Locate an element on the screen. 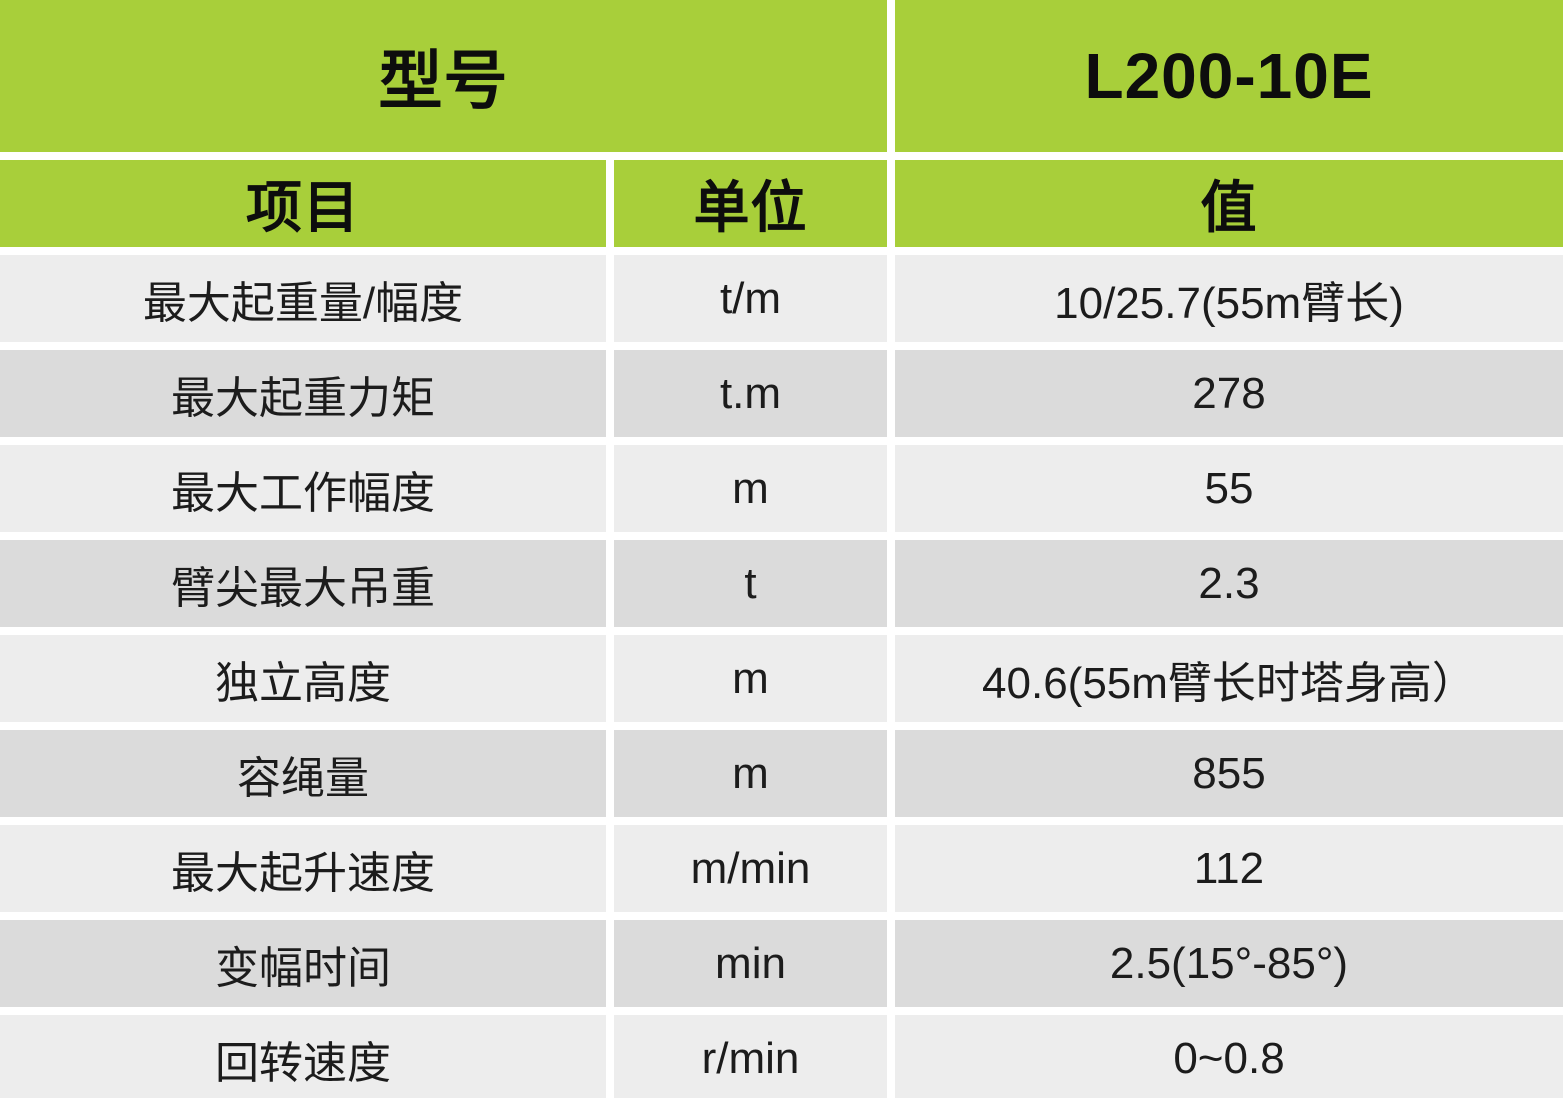  spec-unit: t/m is located at coordinates (750, 298).